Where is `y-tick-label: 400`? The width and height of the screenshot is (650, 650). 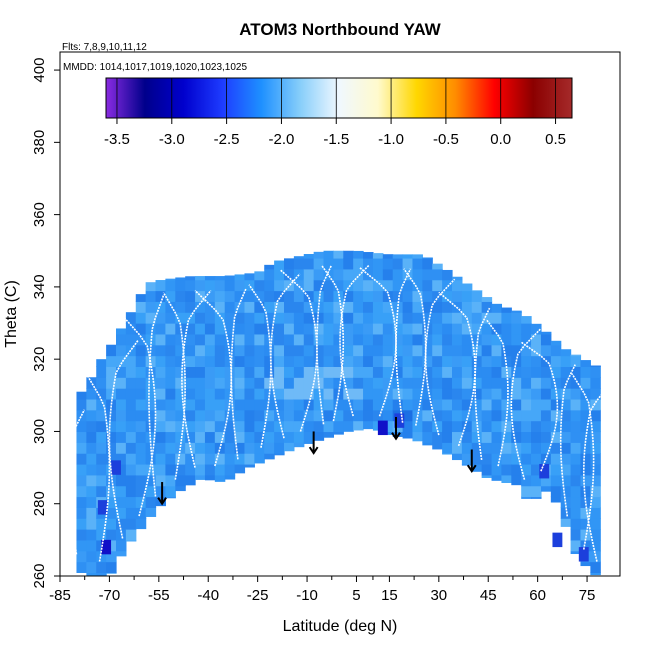 y-tick-label: 400 is located at coordinates (39, 70).